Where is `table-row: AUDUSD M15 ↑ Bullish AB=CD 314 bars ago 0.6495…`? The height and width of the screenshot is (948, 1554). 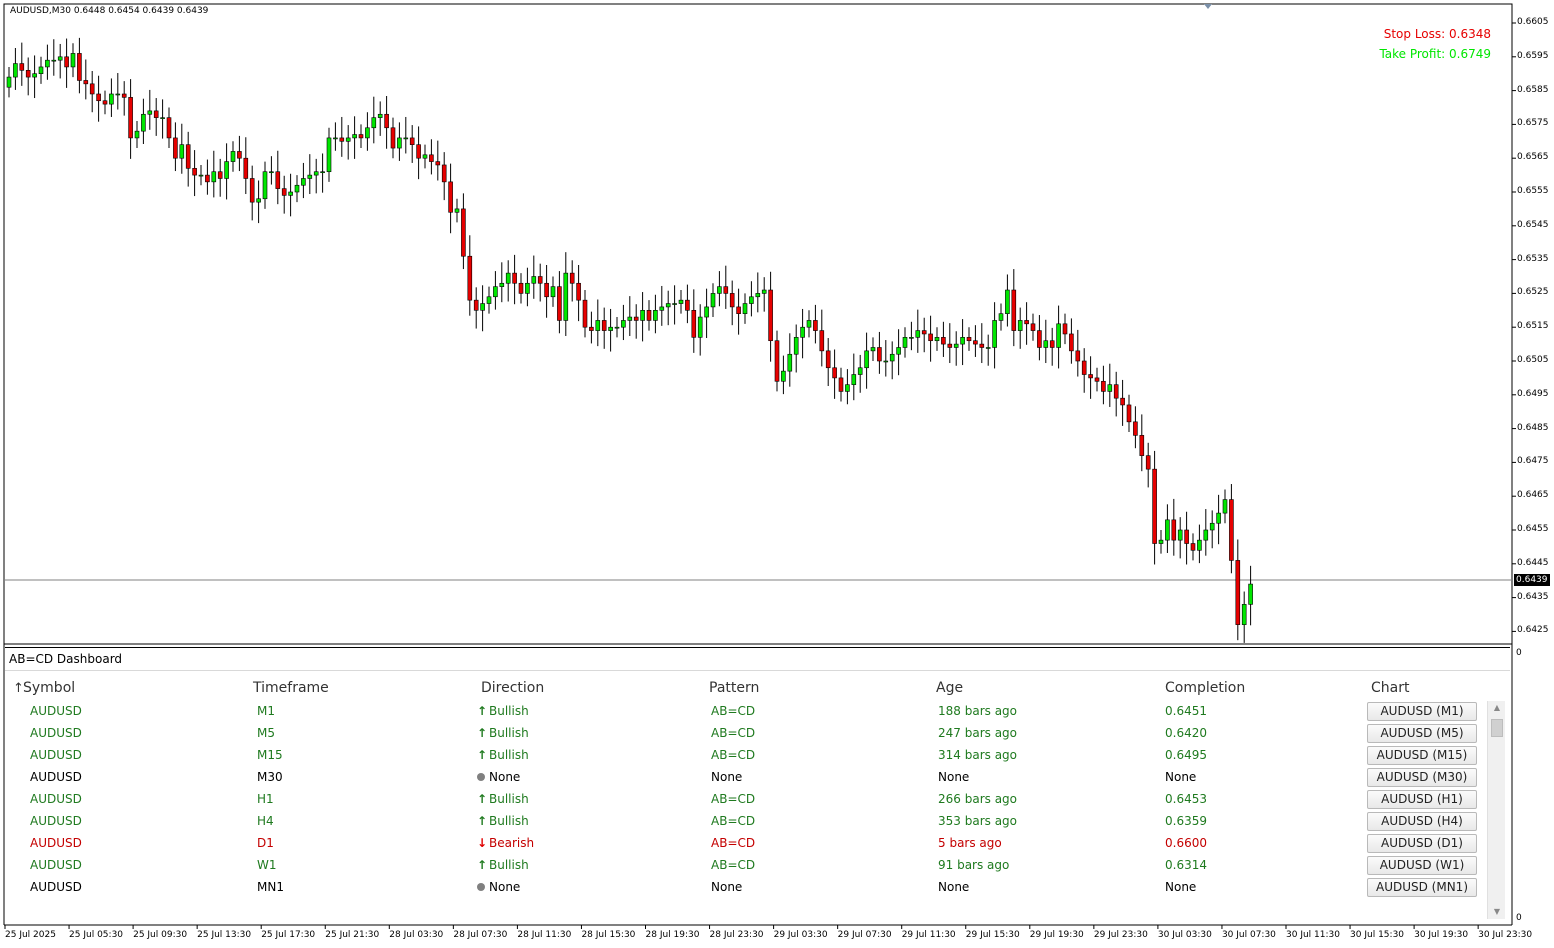
table-row: AUDUSD M15 ↑ Bullish AB=CD 314 bars ago 0.6495… is located at coordinates (745, 756).